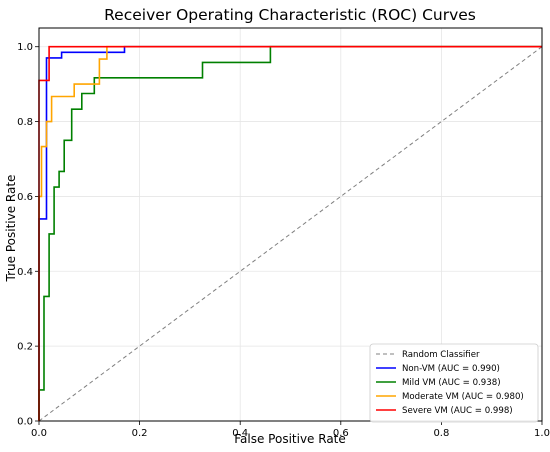 The image size is (550, 452). What do you see at coordinates (441, 355) in the screenshot?
I see `legend-label: Random Classifier` at bounding box center [441, 355].